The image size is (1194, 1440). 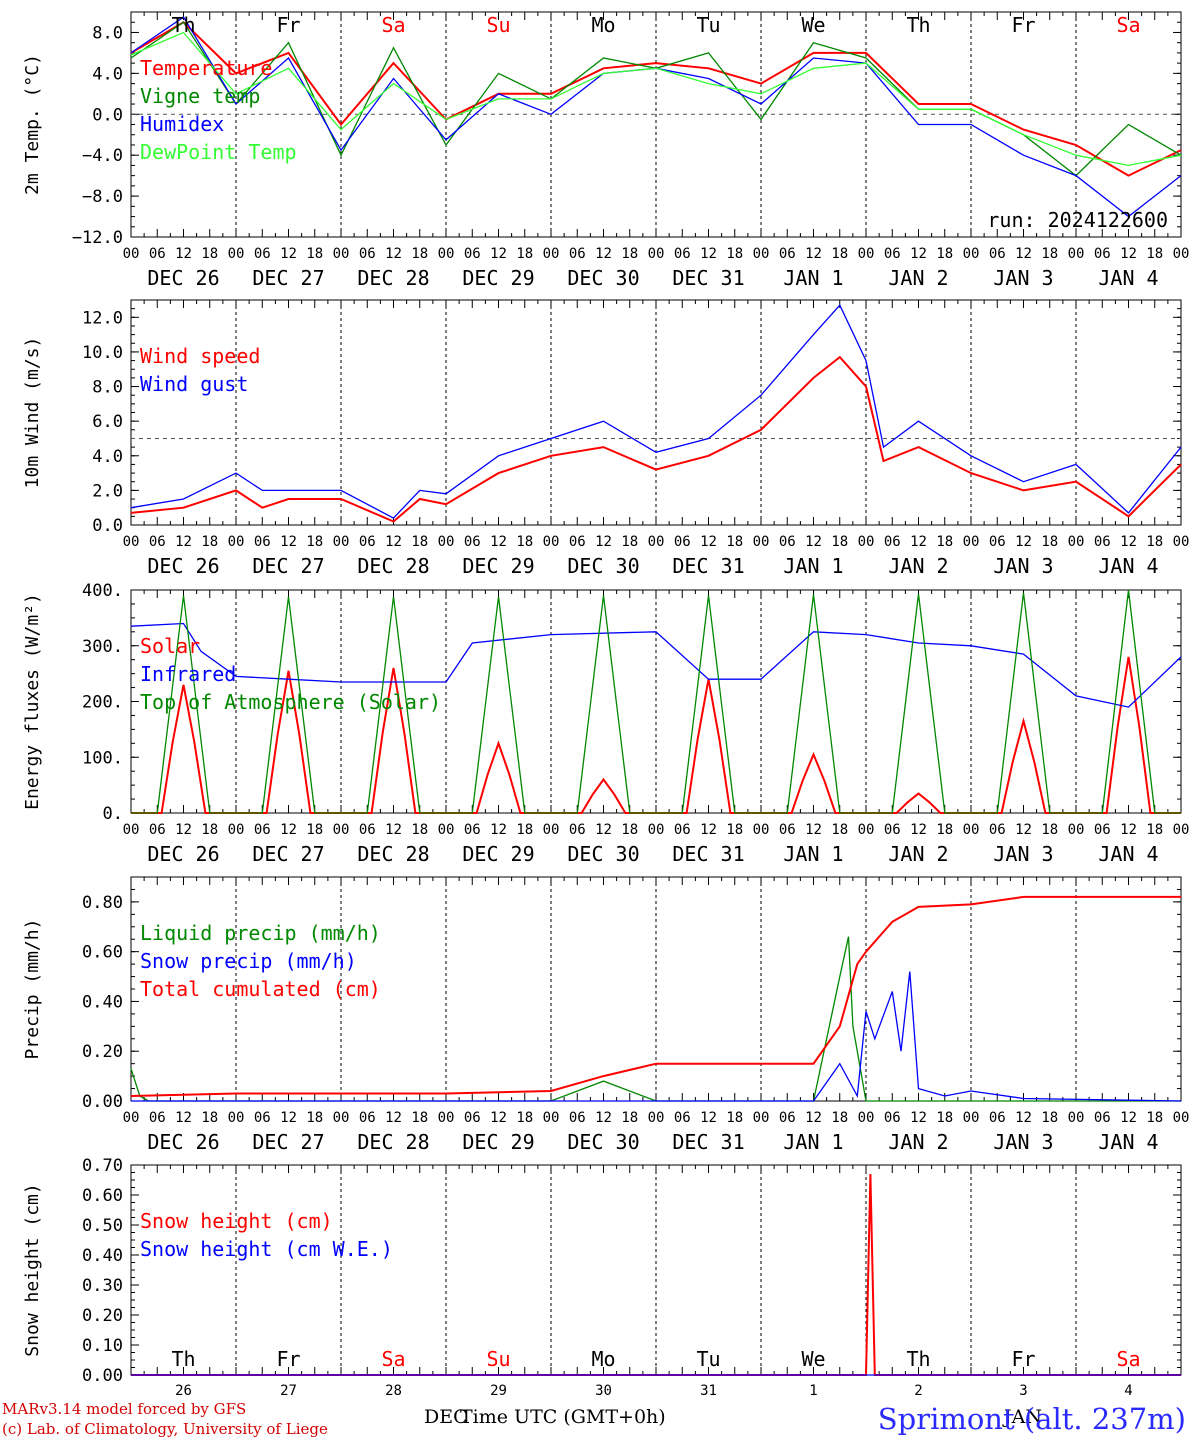 I want to click on legend-entry: Wind speed, so click(x=200, y=356).